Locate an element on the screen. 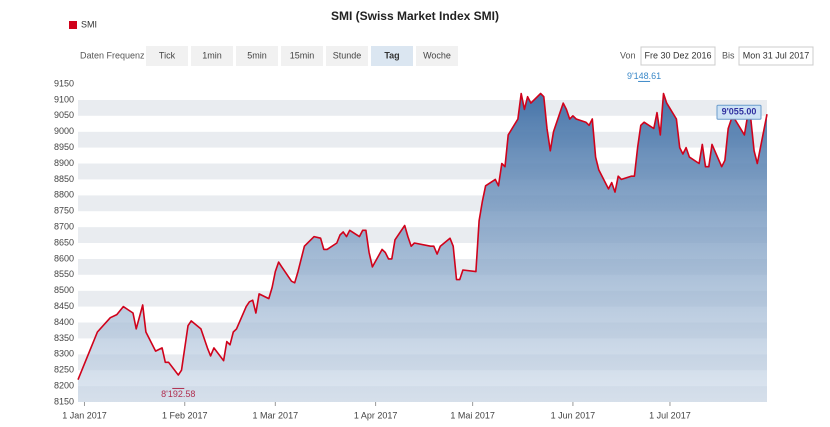  extreme-label: 8'192.58 is located at coordinates (178, 394).